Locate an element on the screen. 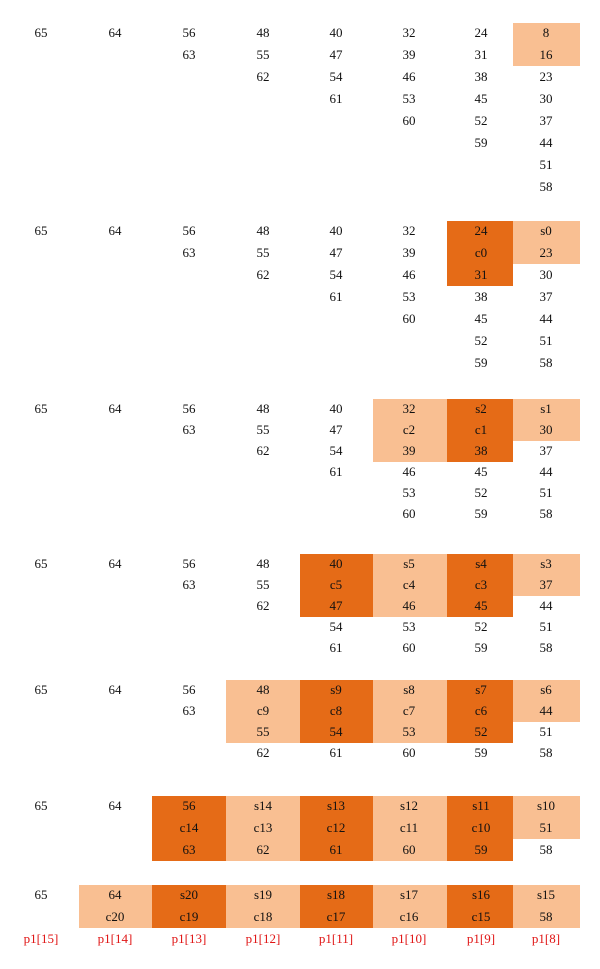 This screenshot has width=600, height=969. cell-s0-c2-r0: 56 is located at coordinates (189, 32).